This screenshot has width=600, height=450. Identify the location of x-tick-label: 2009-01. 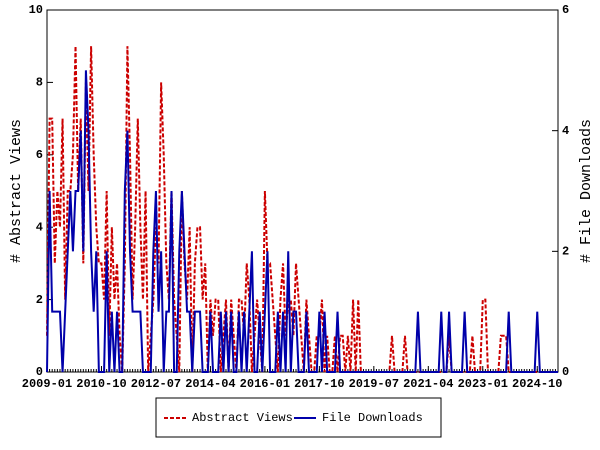
(47, 384).